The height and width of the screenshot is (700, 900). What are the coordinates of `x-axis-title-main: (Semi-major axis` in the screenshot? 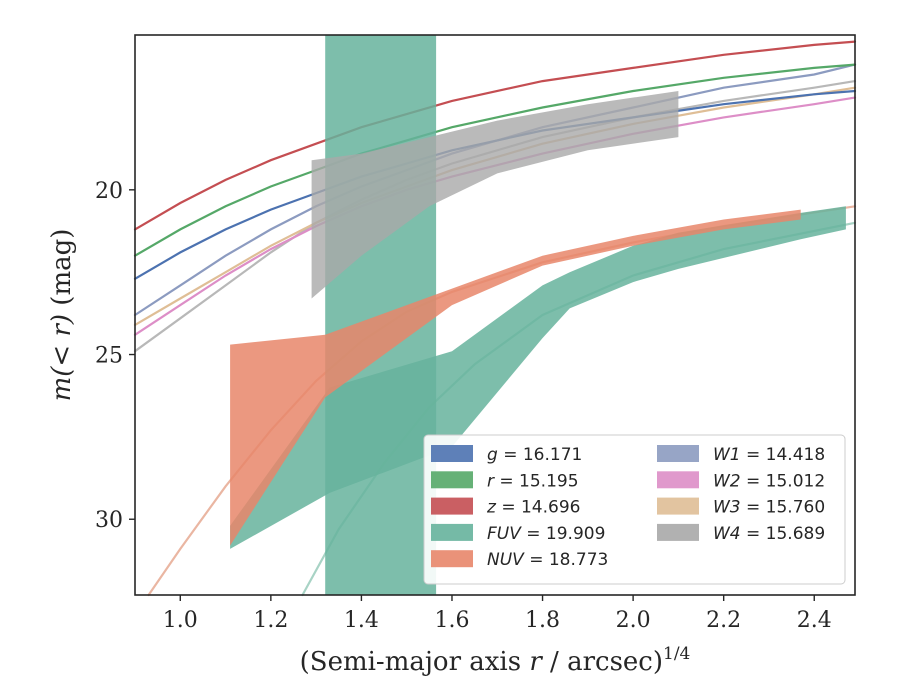 It's located at (415, 662).